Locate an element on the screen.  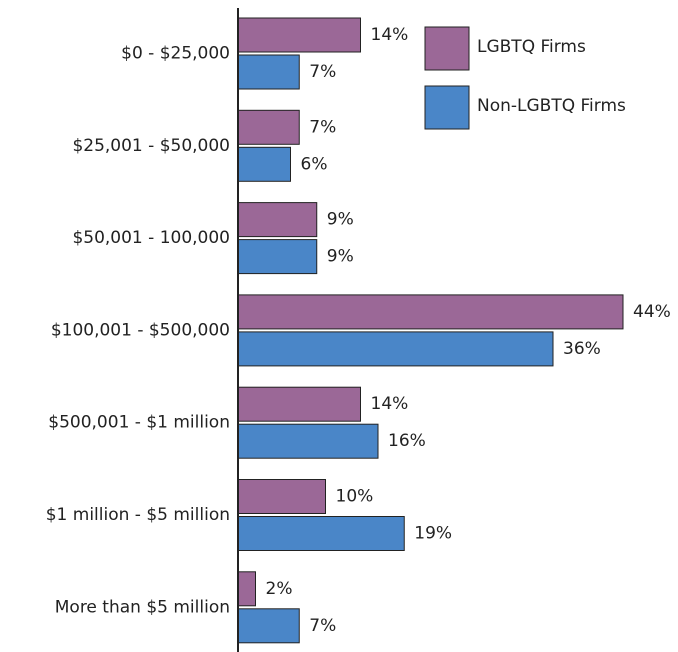
y-tick-label: $0 - $25,000 is located at coordinates (175, 54).